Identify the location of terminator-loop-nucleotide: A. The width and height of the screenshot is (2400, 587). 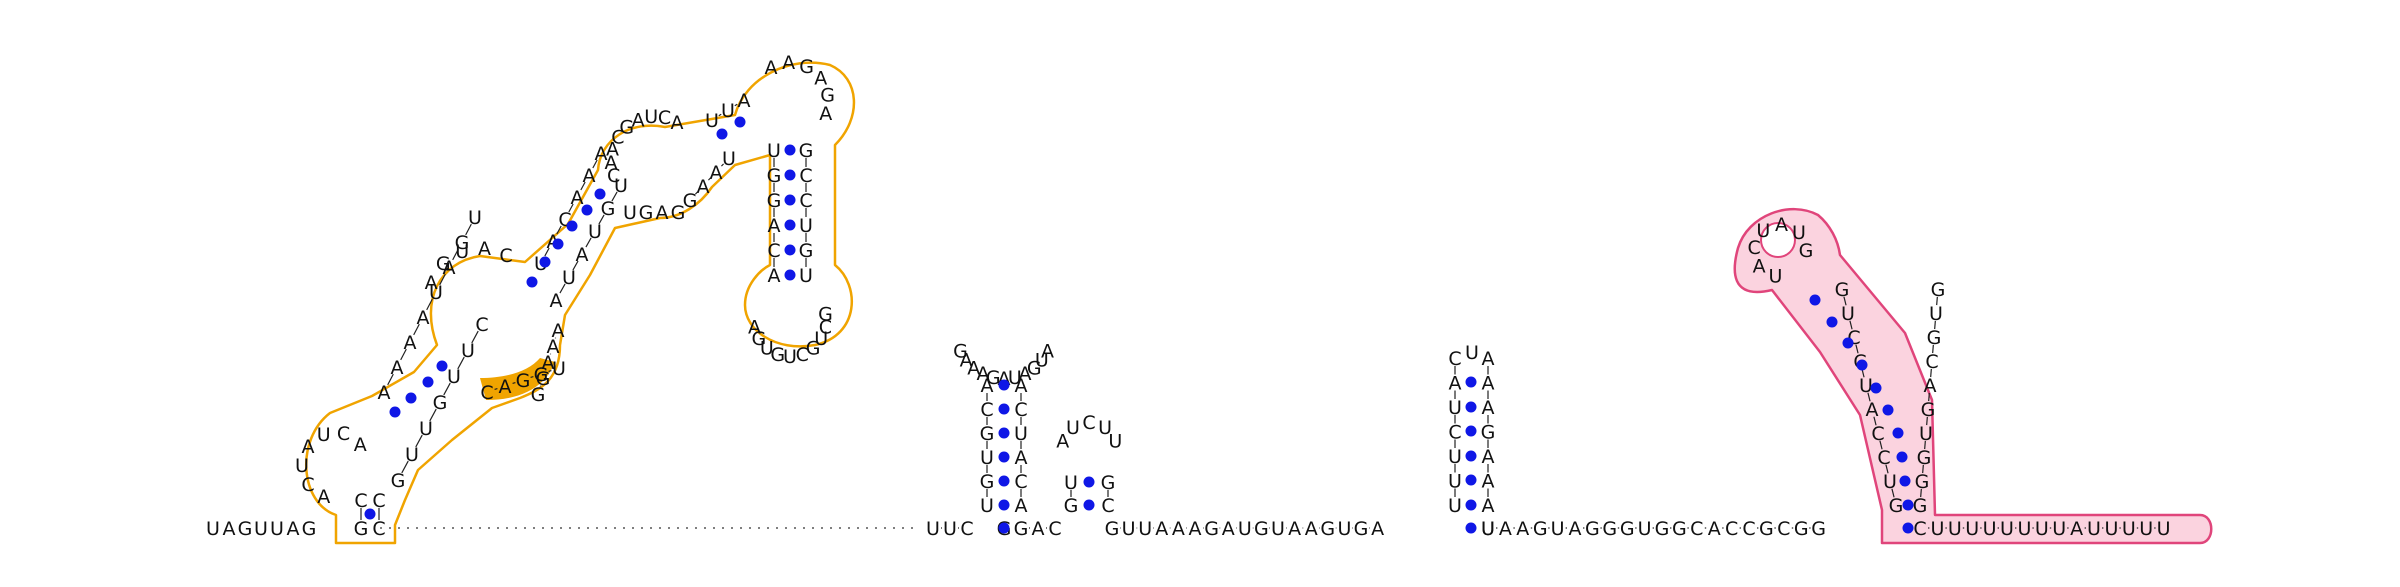
(1781, 225).